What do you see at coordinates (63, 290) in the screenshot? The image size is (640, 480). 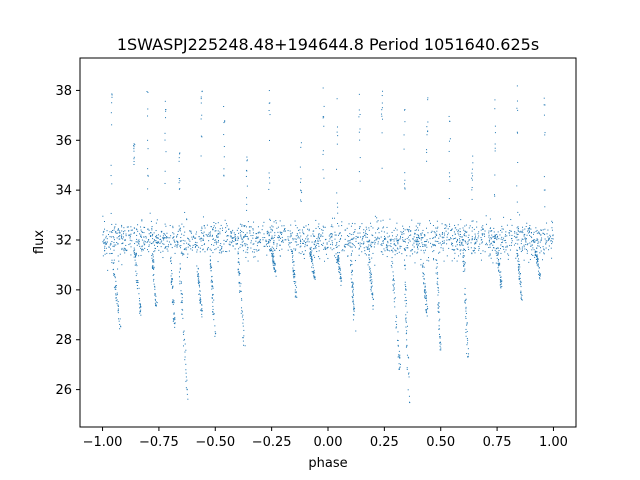 I see `y-tick-label: 30` at bounding box center [63, 290].